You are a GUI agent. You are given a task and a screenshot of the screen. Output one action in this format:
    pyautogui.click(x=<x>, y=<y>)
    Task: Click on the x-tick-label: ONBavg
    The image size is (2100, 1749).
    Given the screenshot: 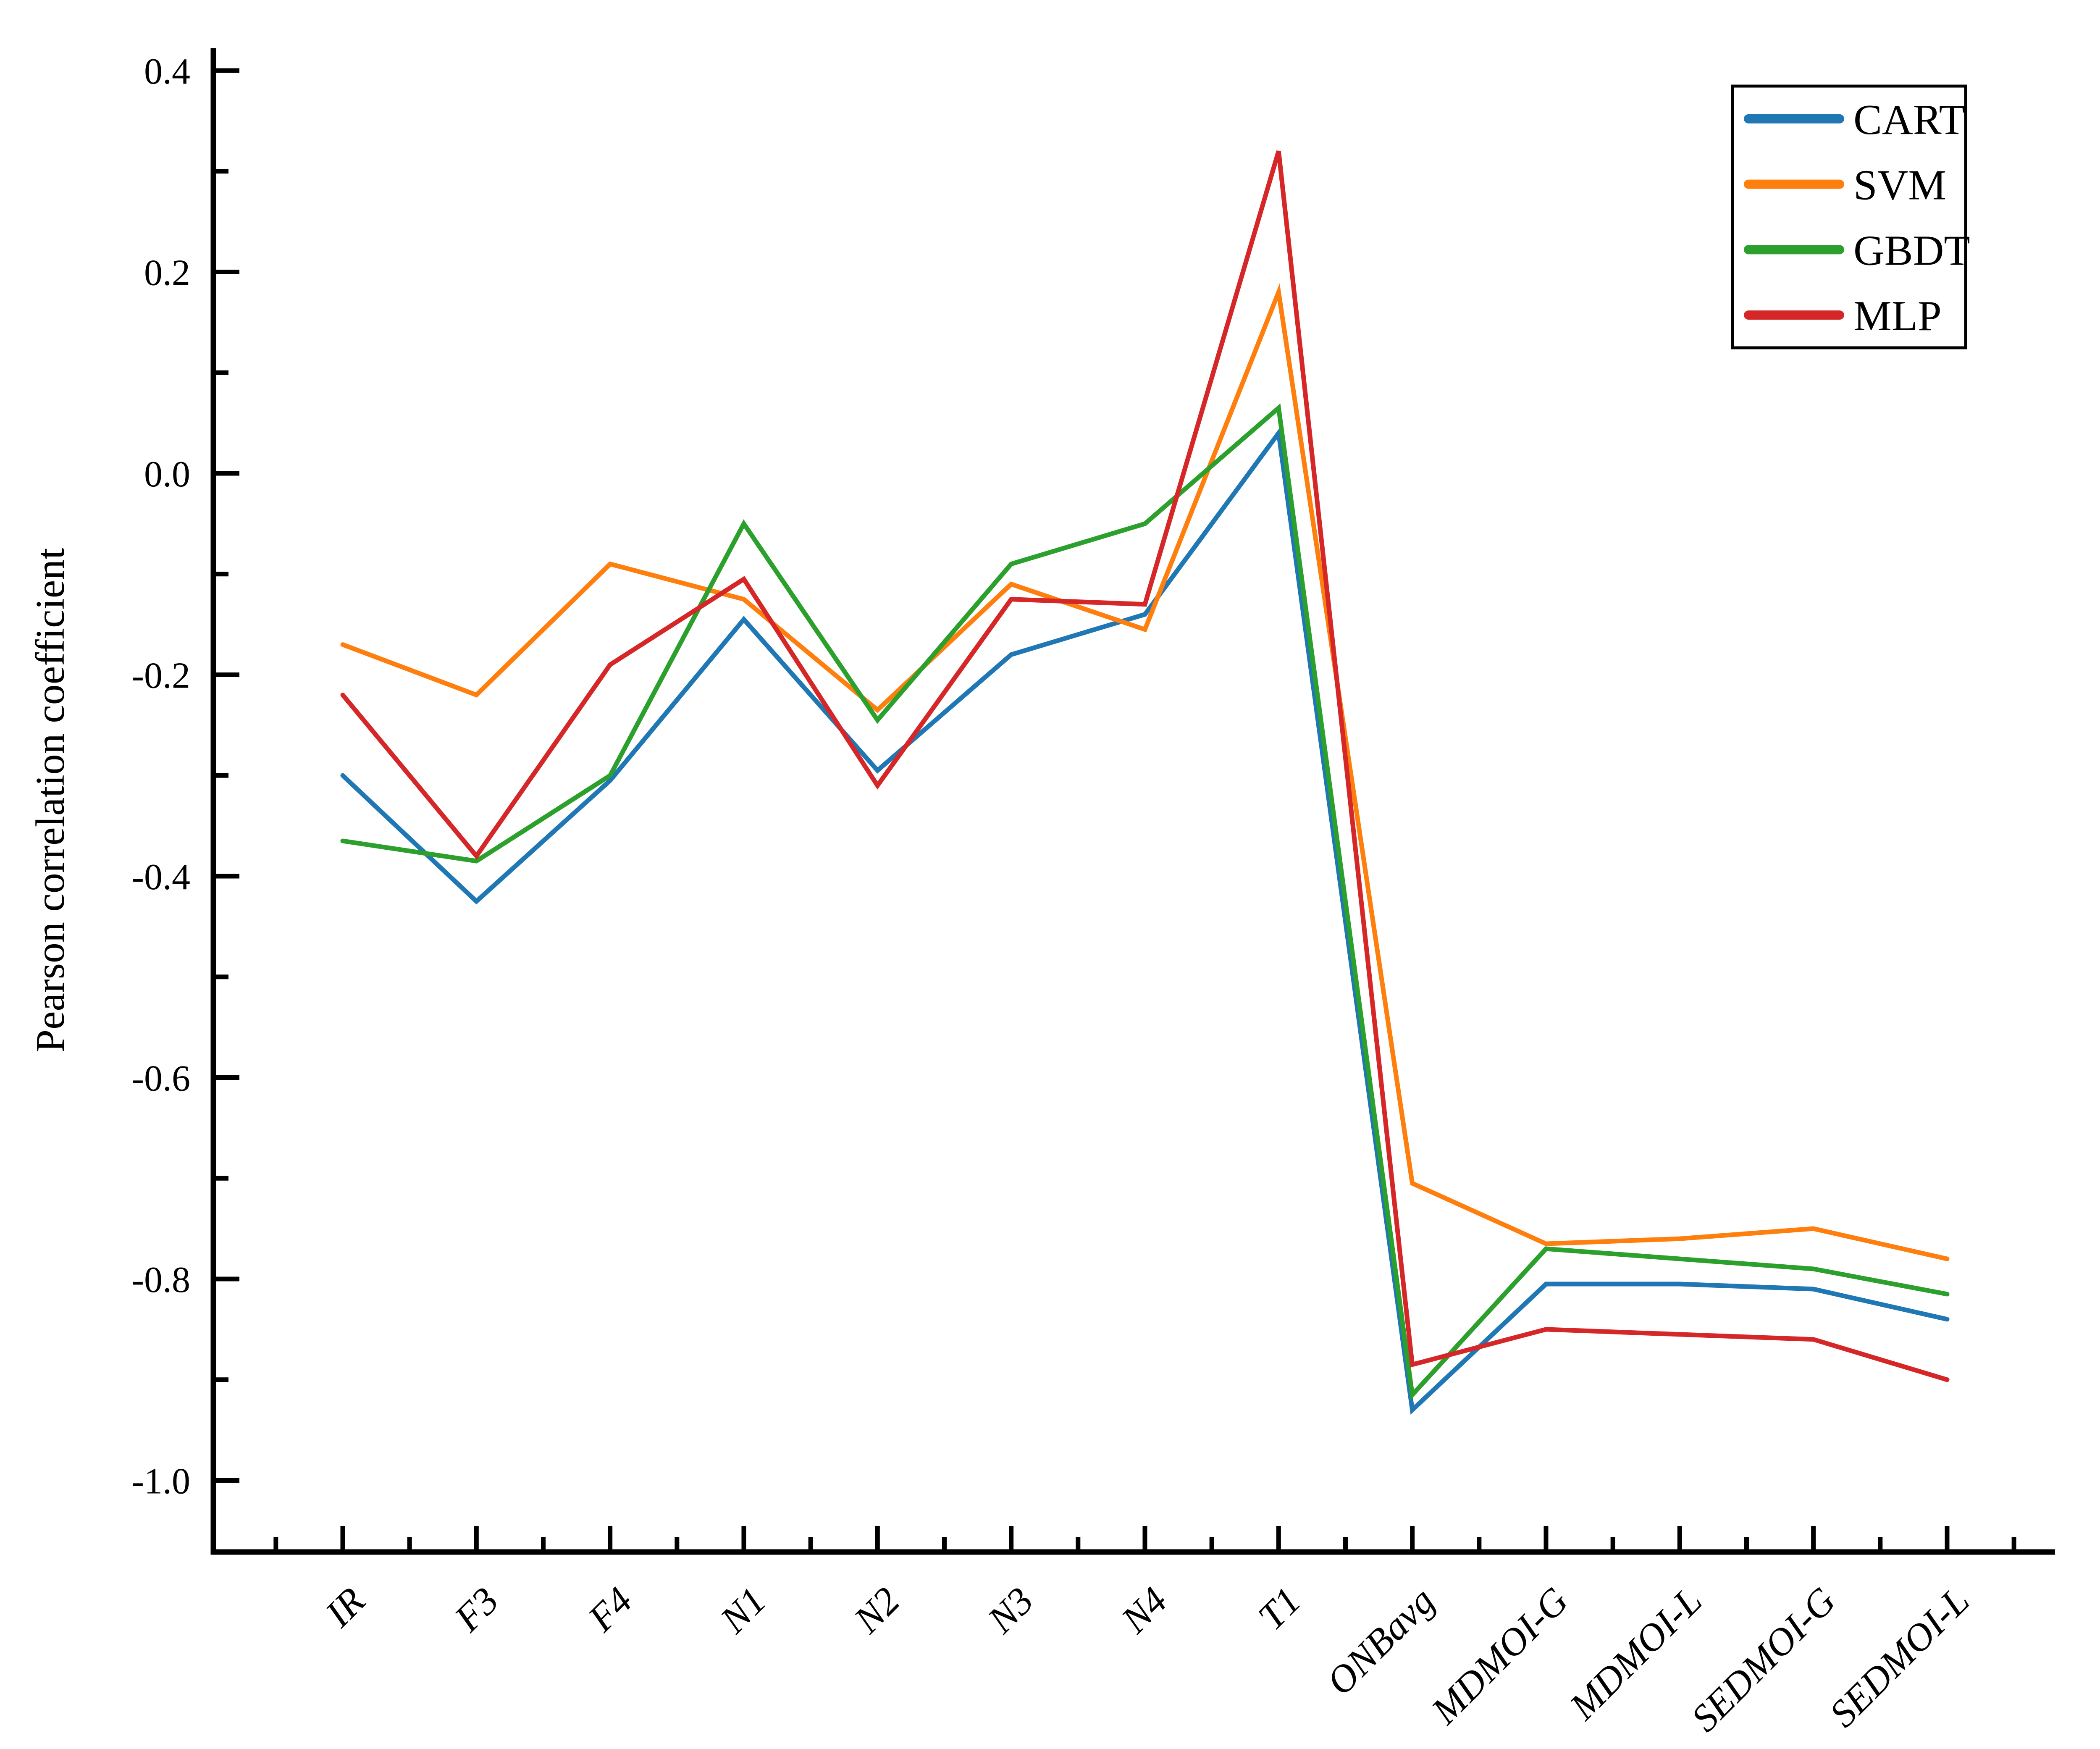 What is the action you would take?
    pyautogui.click(x=1380, y=1641)
    